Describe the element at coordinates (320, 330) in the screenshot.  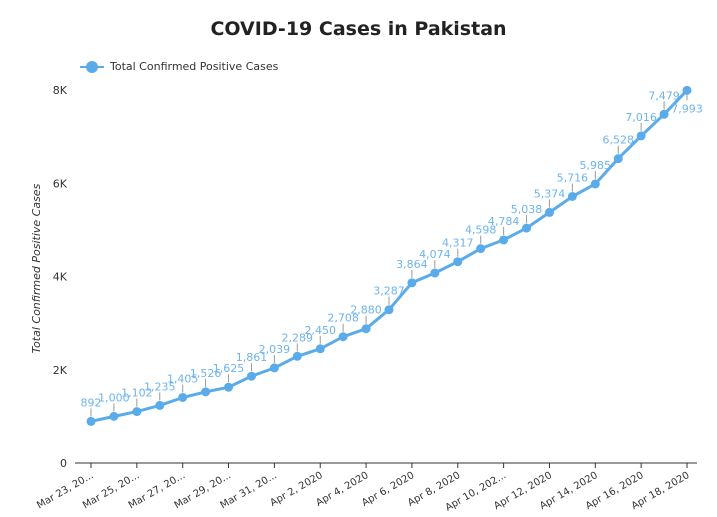
I see `data-label: 2,450` at that location.